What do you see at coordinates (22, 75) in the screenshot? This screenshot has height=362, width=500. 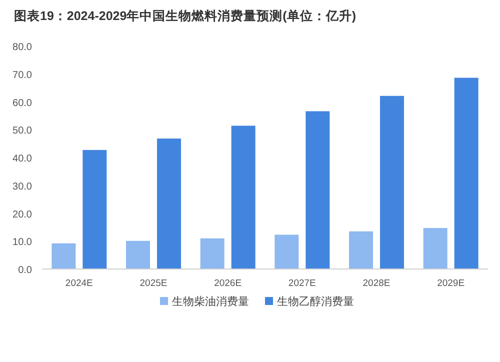 I see `y-tick-label: 70.0` at bounding box center [22, 75].